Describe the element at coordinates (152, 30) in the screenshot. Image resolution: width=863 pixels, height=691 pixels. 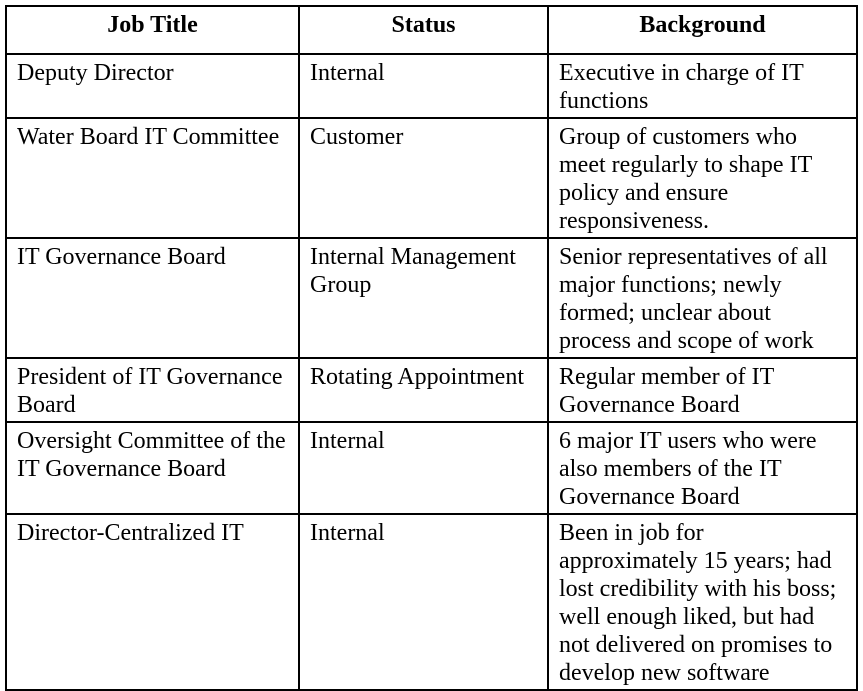
I see `column-header-job-title: Job Title` at that location.